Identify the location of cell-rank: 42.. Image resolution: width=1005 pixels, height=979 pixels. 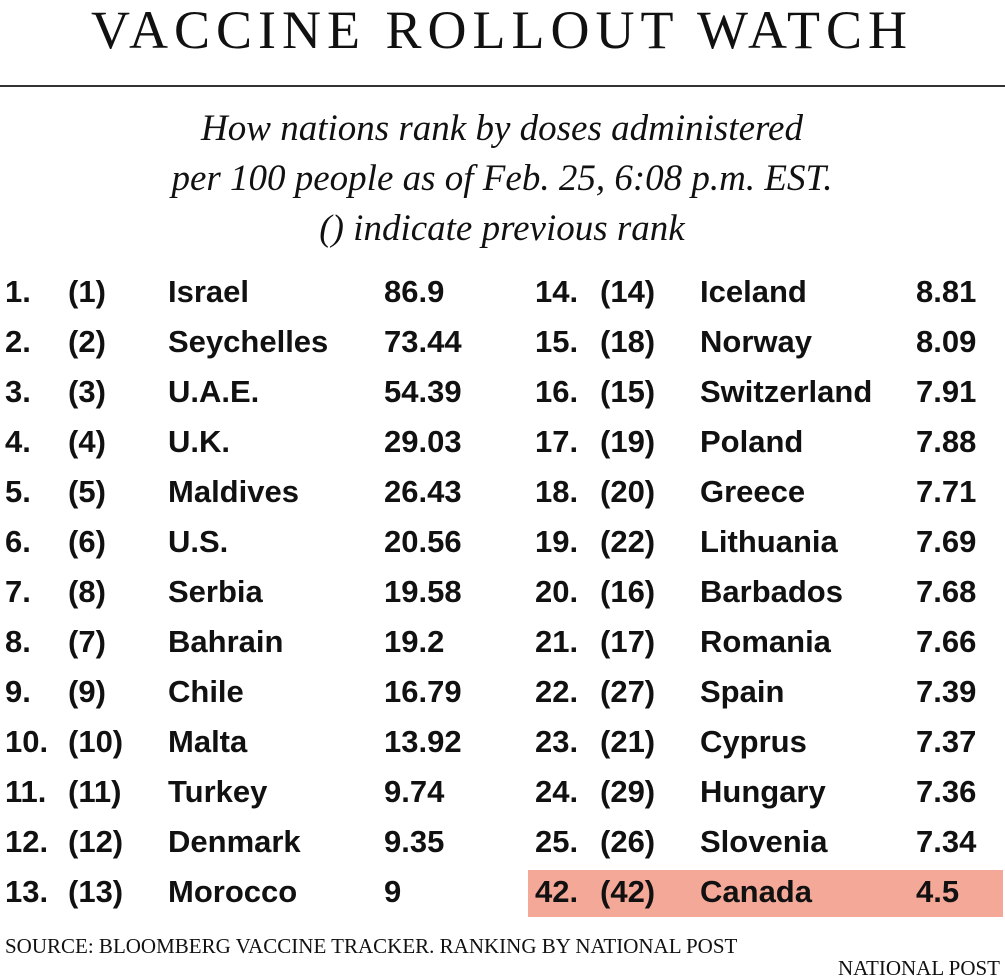
(556, 891).